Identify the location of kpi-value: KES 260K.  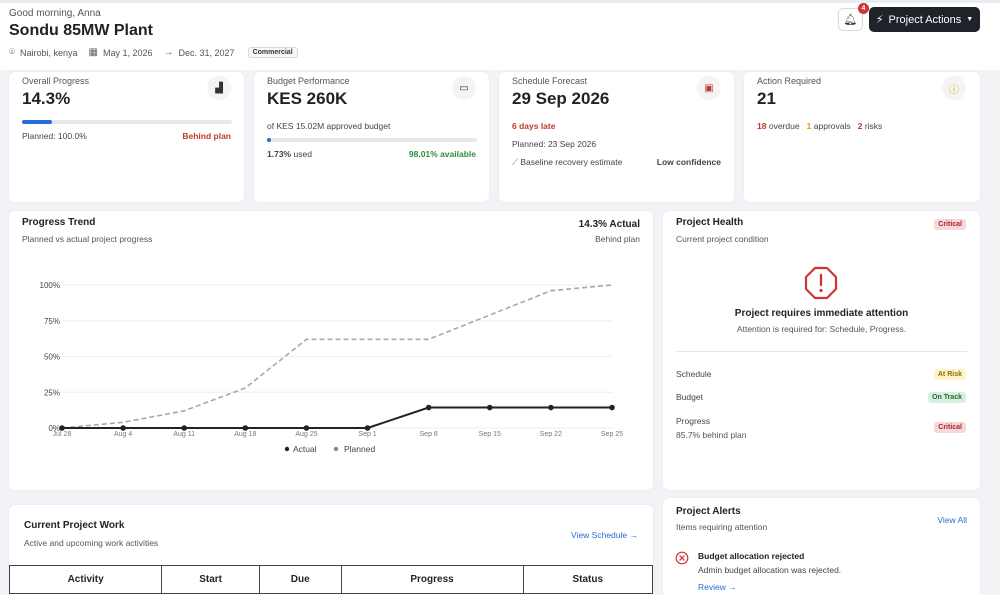
(307, 98).